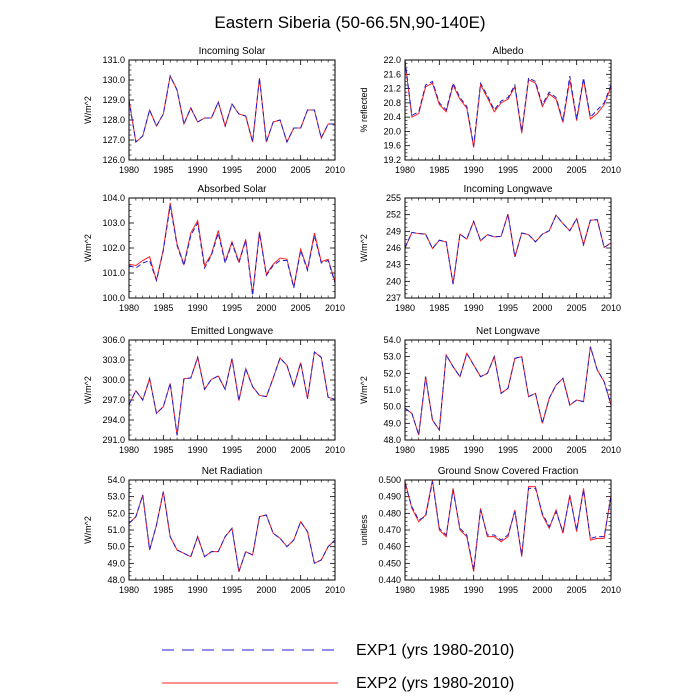 The height and width of the screenshot is (700, 700). I want to click on panel-title: Incoming Longwave, so click(508, 189).